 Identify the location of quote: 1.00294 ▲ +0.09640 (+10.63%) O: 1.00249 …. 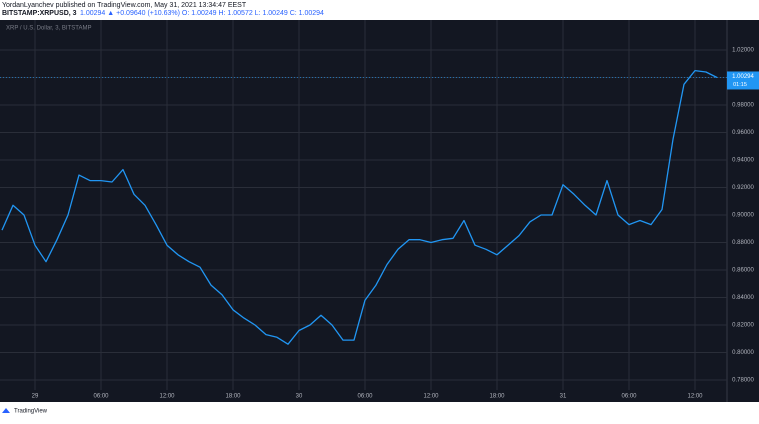
(202, 13).